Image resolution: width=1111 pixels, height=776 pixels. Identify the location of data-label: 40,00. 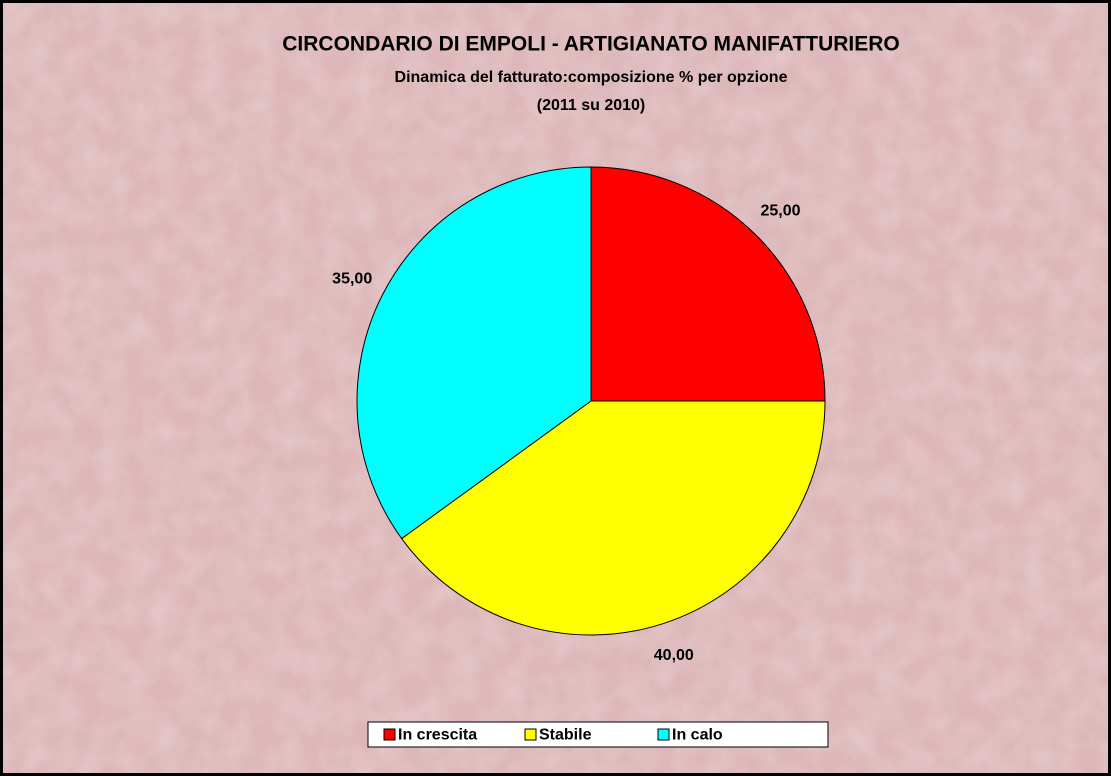
(674, 655).